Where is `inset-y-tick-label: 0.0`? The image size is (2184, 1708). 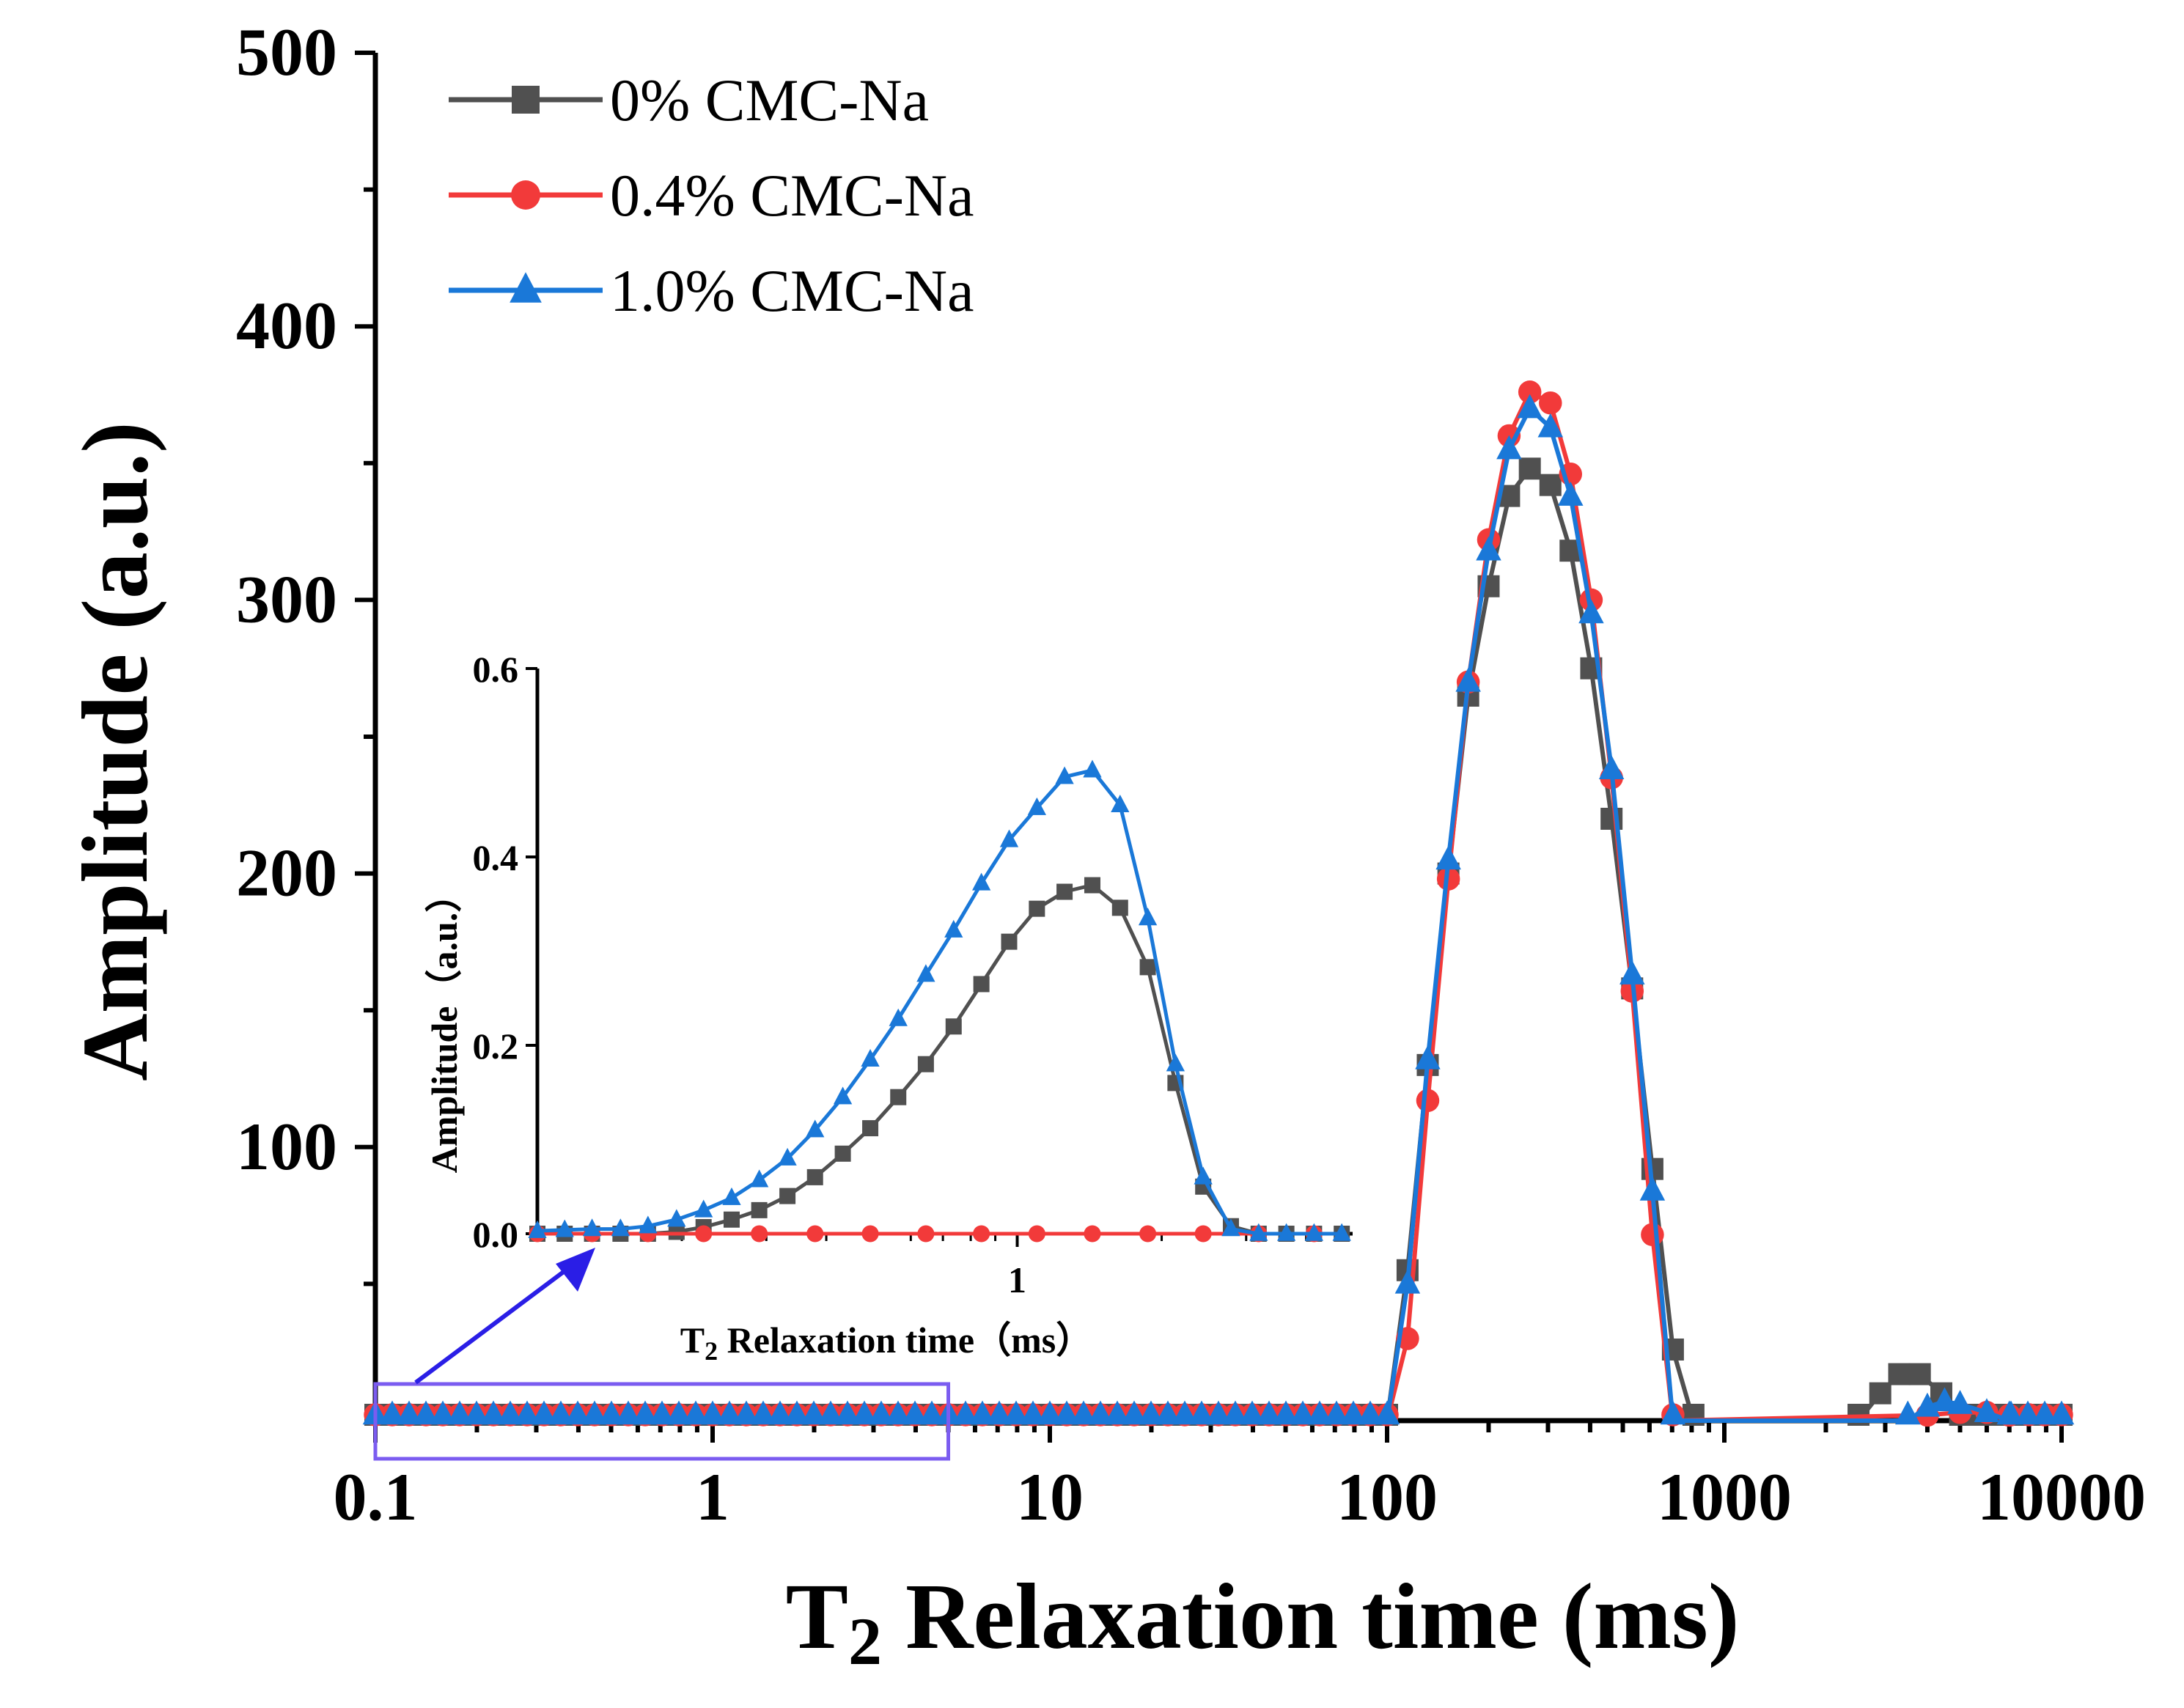
inset-y-tick-label: 0.0 is located at coordinates (496, 1234).